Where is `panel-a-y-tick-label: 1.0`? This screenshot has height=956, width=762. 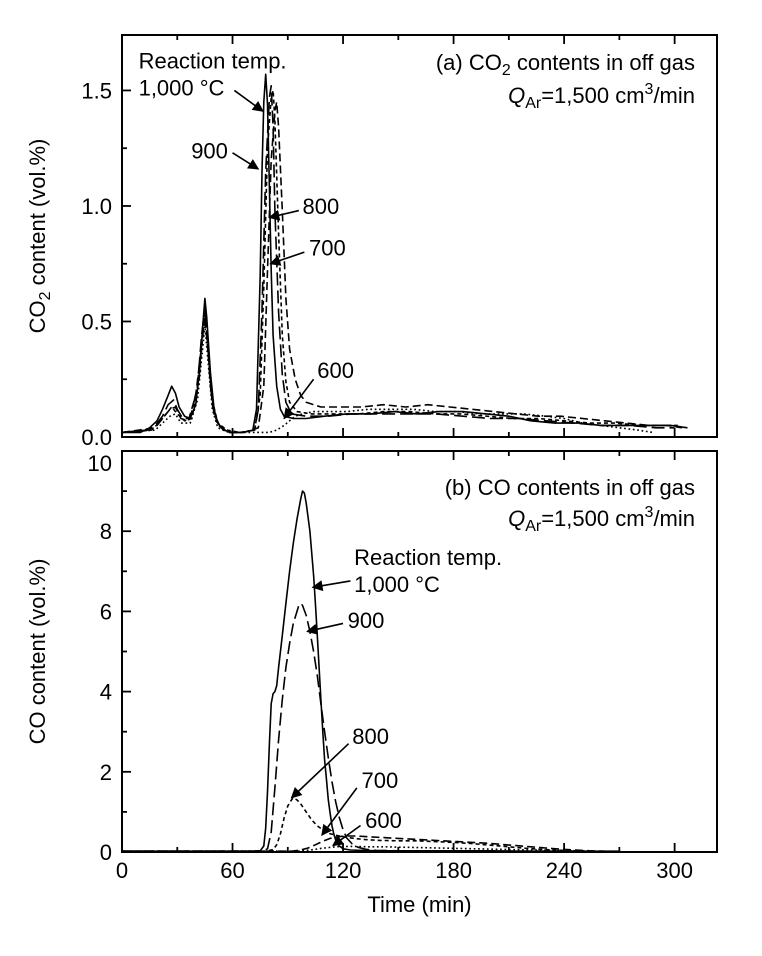 panel-a-y-tick-label: 1.0 is located at coordinates (96, 206).